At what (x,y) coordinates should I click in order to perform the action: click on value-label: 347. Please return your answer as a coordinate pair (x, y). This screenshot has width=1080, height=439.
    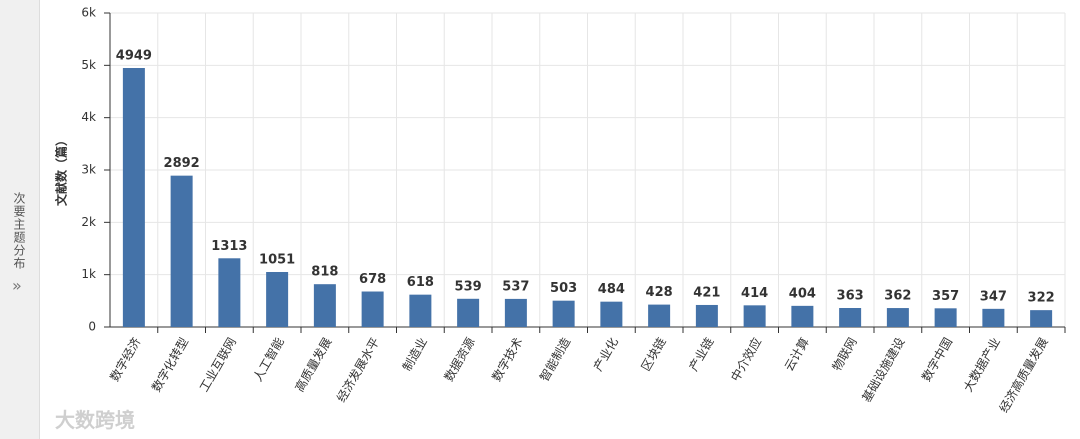
    Looking at the image, I should click on (993, 296).